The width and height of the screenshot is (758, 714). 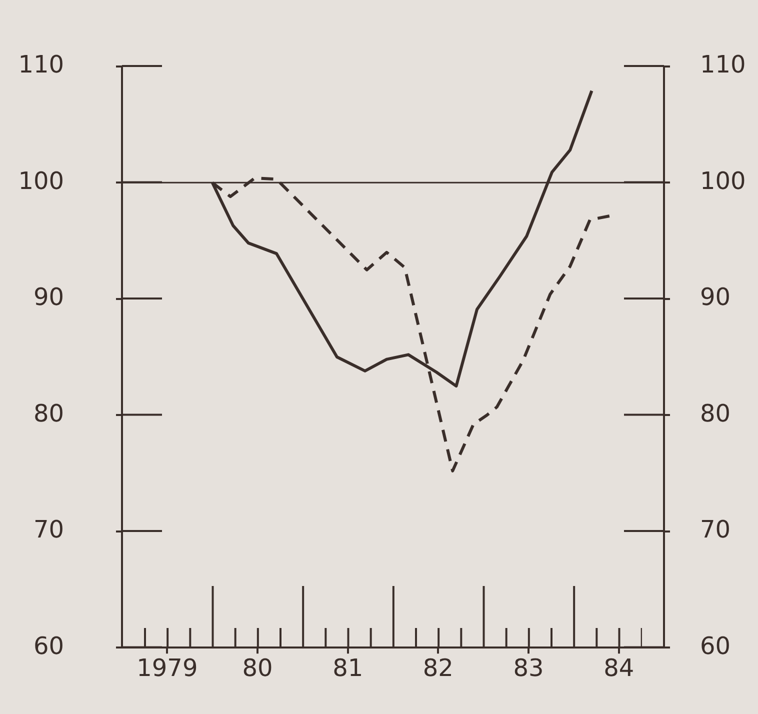 What do you see at coordinates (41, 180) in the screenshot?
I see `y-tick-label: 100` at bounding box center [41, 180].